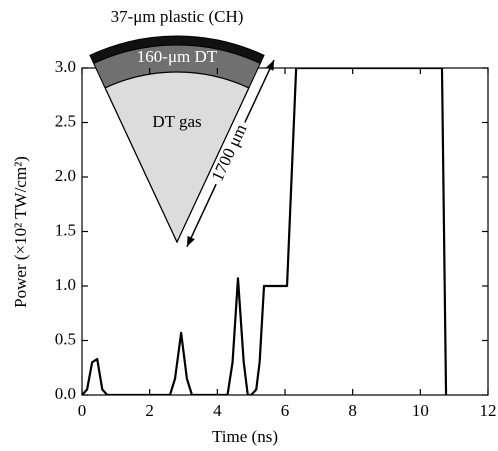 This screenshot has width=498, height=451. Describe the element at coordinates (352, 410) in the screenshot. I see `x-tick-label: 8` at that location.